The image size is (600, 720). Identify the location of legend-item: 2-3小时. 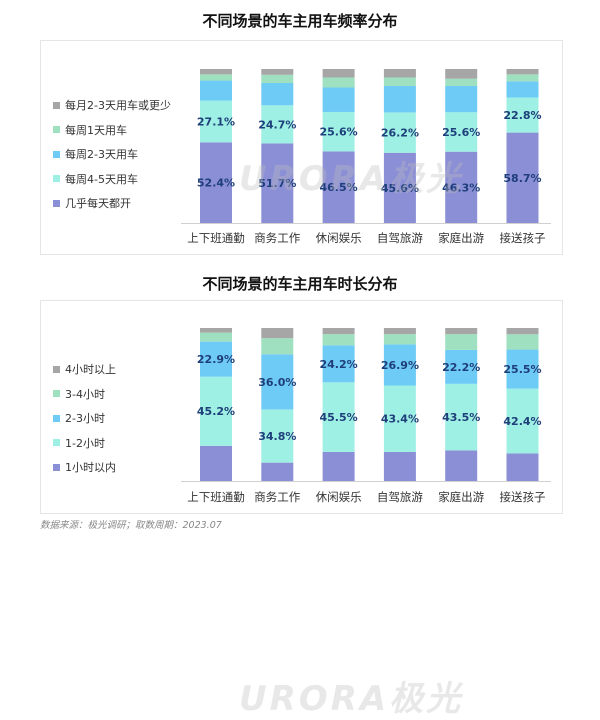
(84, 418).